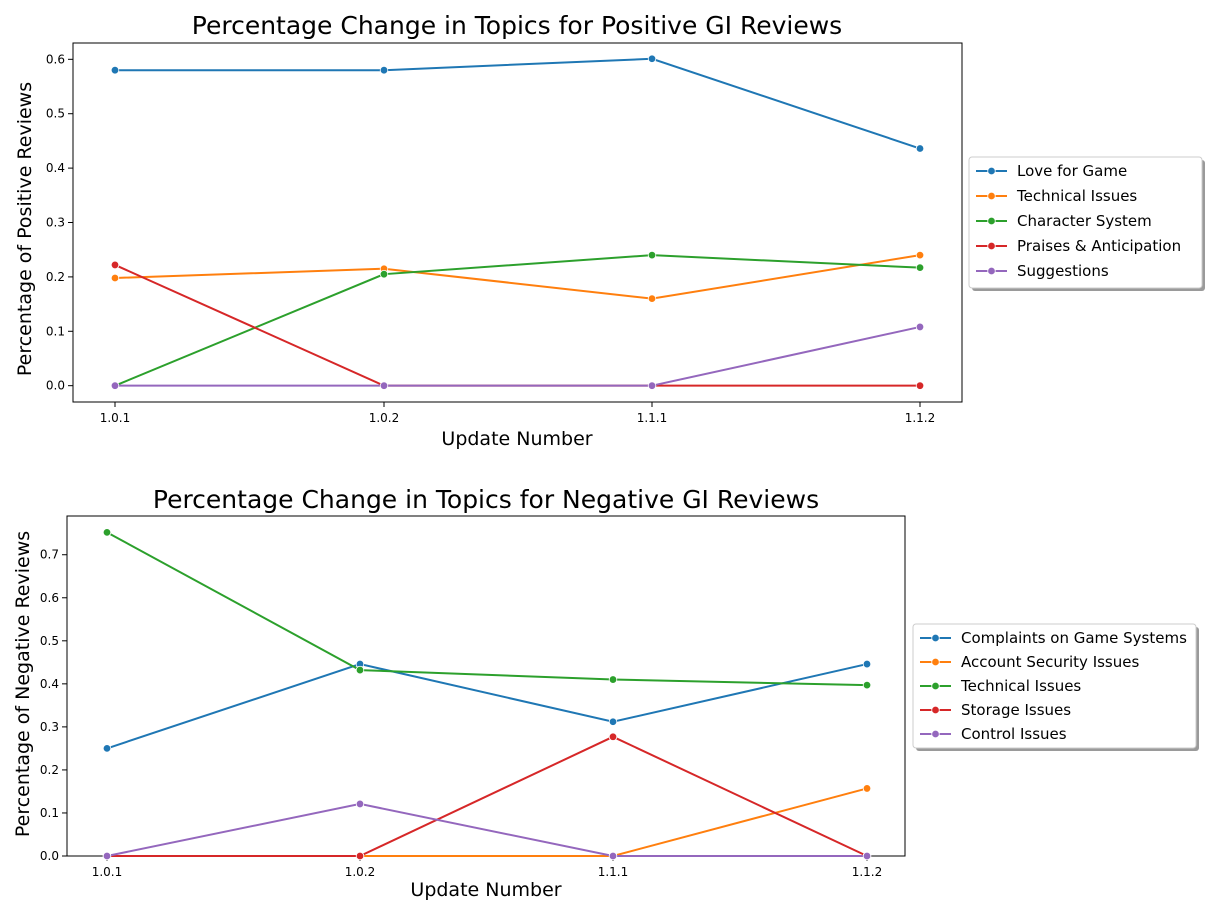 Image resolution: width=1221 pixels, height=920 pixels. I want to click on series-character-system, so click(517, 320).